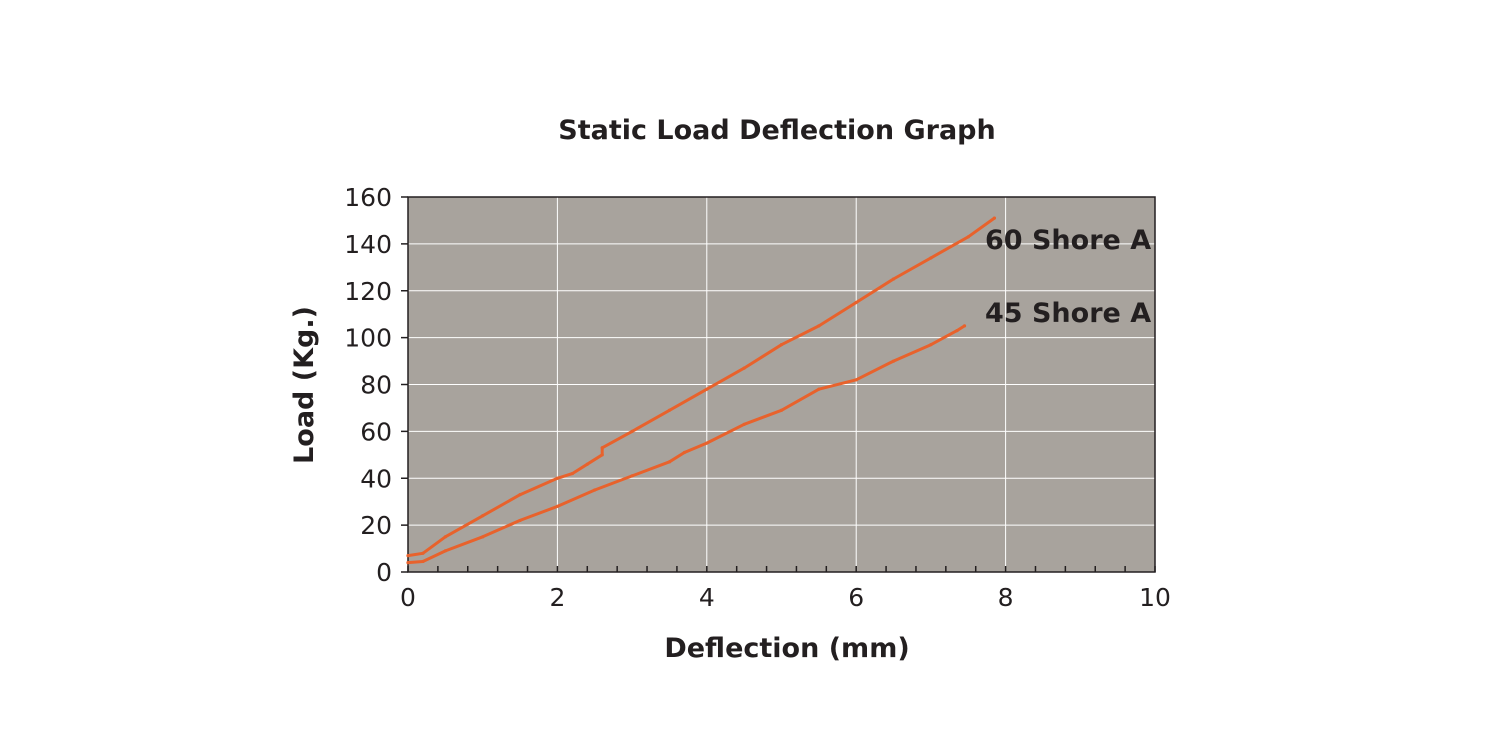  What do you see at coordinates (304, 385) in the screenshot?
I see `y-axis-title: Load (Kg.)` at bounding box center [304, 385].